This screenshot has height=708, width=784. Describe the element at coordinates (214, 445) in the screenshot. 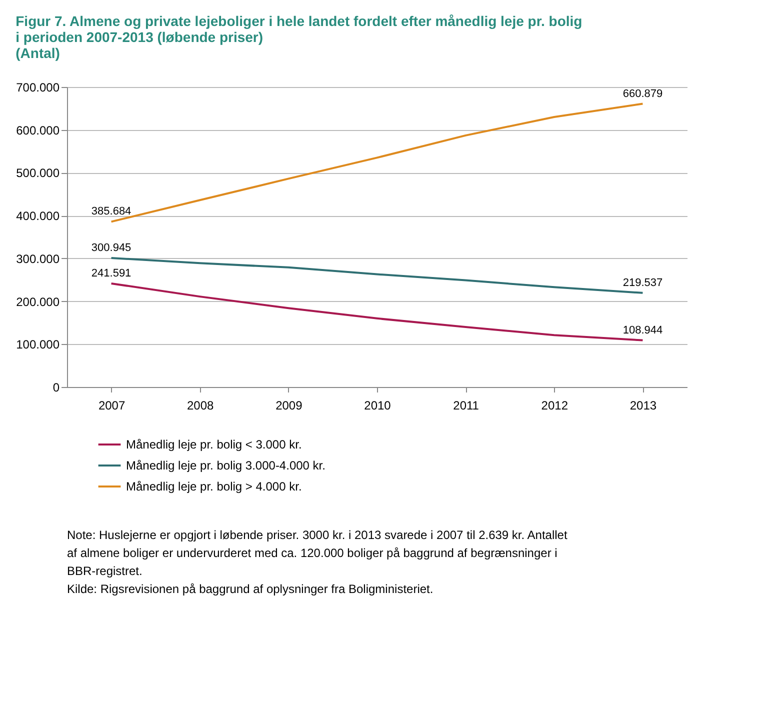

I see `legend-label: Månedlig leje pr. bolig < 3.000 kr.` at that location.